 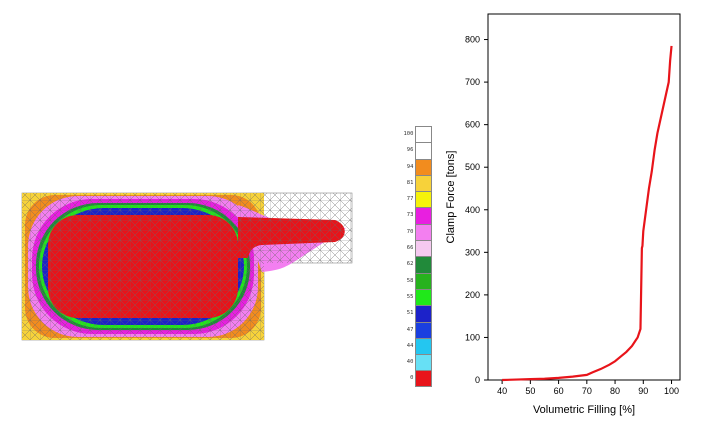 I want to click on legend-entry: 40, so click(x=412, y=362).